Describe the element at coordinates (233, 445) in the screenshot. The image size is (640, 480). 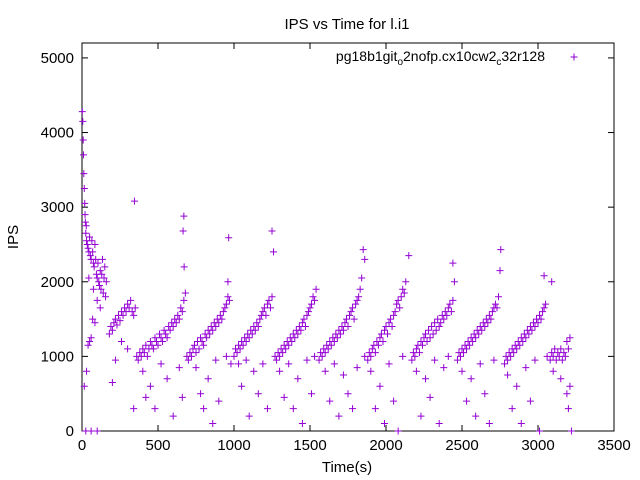
I see `x-tick-label: 1000` at that location.